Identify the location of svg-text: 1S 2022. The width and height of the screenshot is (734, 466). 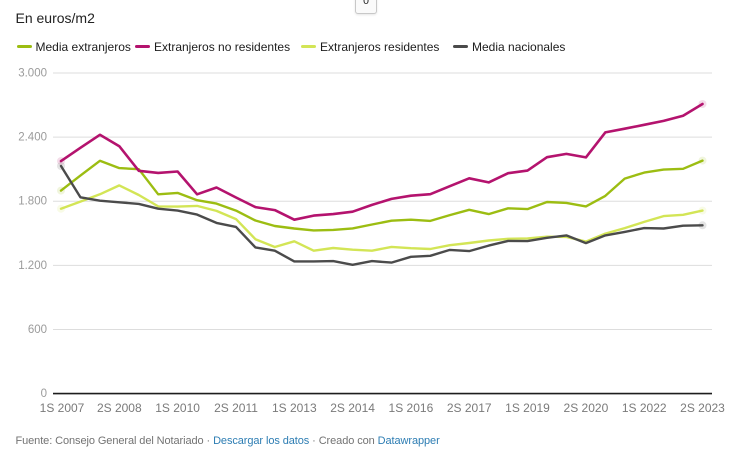
(644, 408).